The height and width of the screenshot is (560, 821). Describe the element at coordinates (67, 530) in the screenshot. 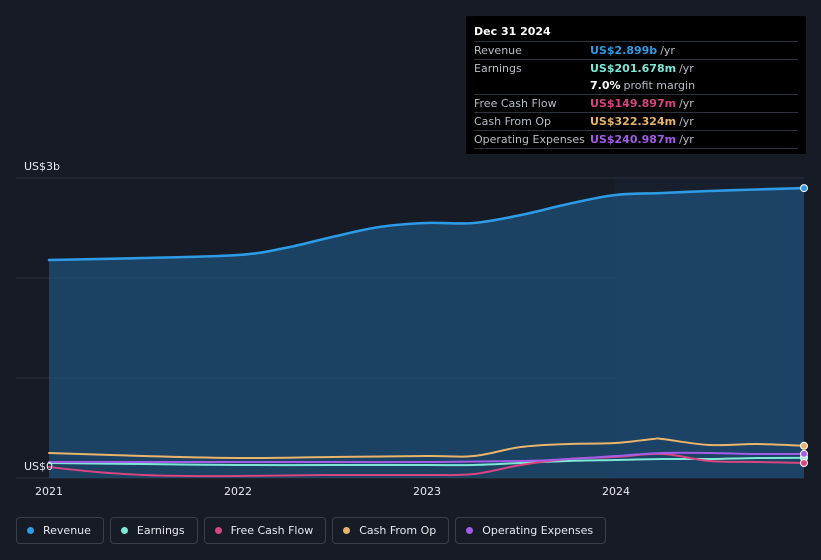

I see `legend-label: Revenue` at that location.